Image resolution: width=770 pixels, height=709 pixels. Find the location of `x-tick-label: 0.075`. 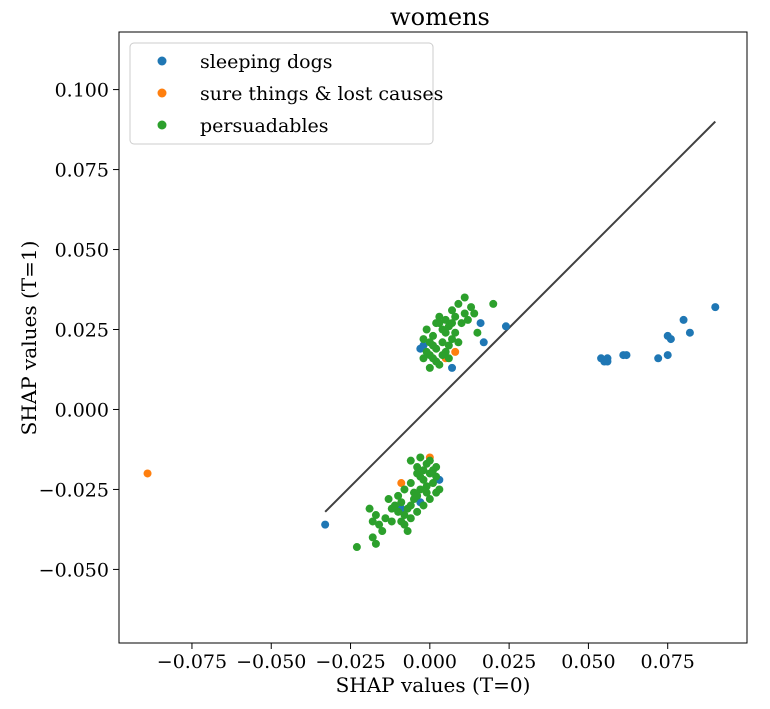

x-tick-label: 0.075 is located at coordinates (668, 662).